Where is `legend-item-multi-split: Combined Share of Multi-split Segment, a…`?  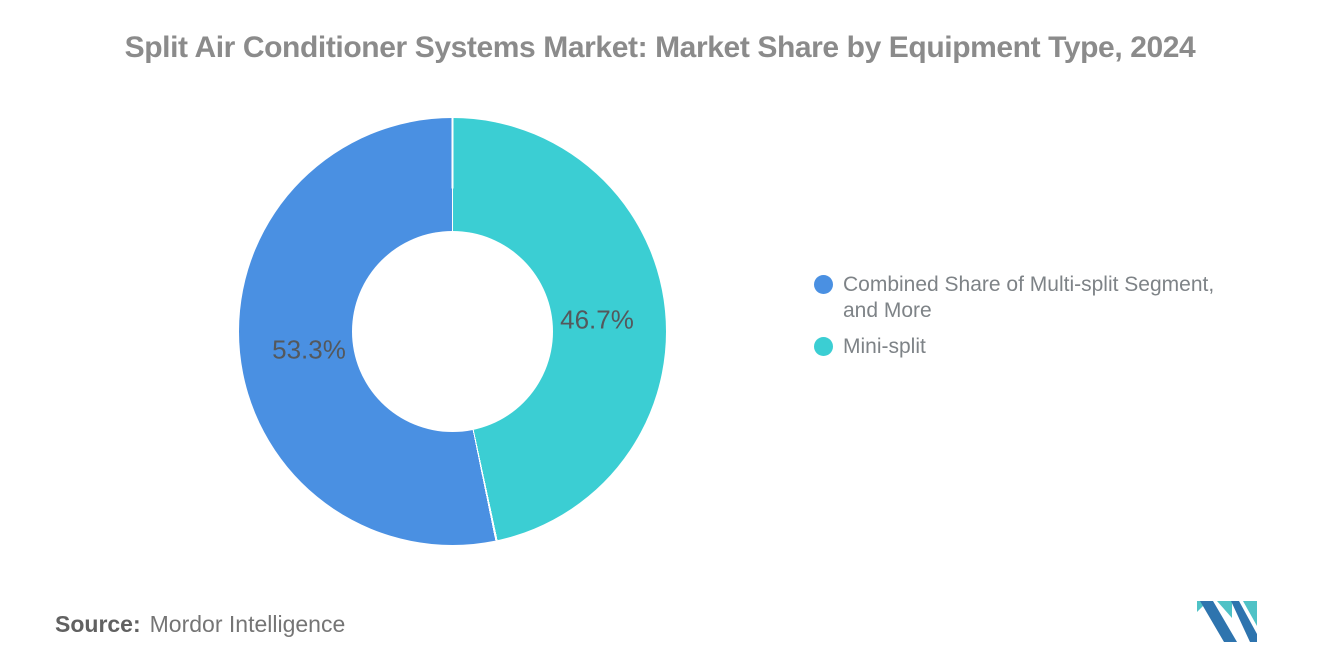
legend-item-multi-split: Combined Share of Multi-split Segment, a… is located at coordinates (1014, 298).